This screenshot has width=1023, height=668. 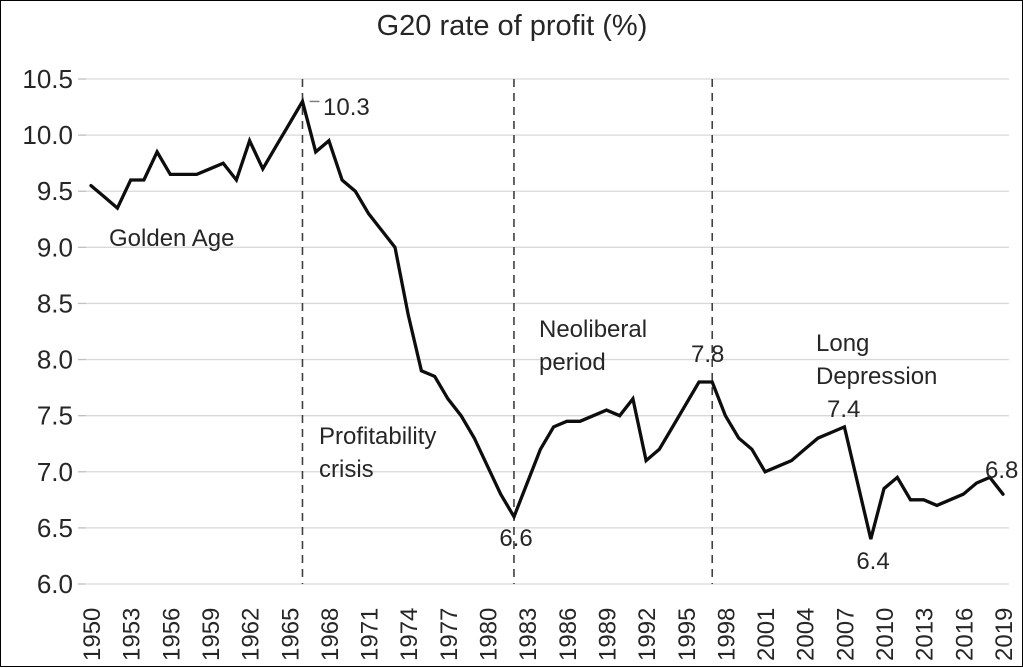 What do you see at coordinates (572, 362) in the screenshot?
I see `annotation-line: period` at bounding box center [572, 362].